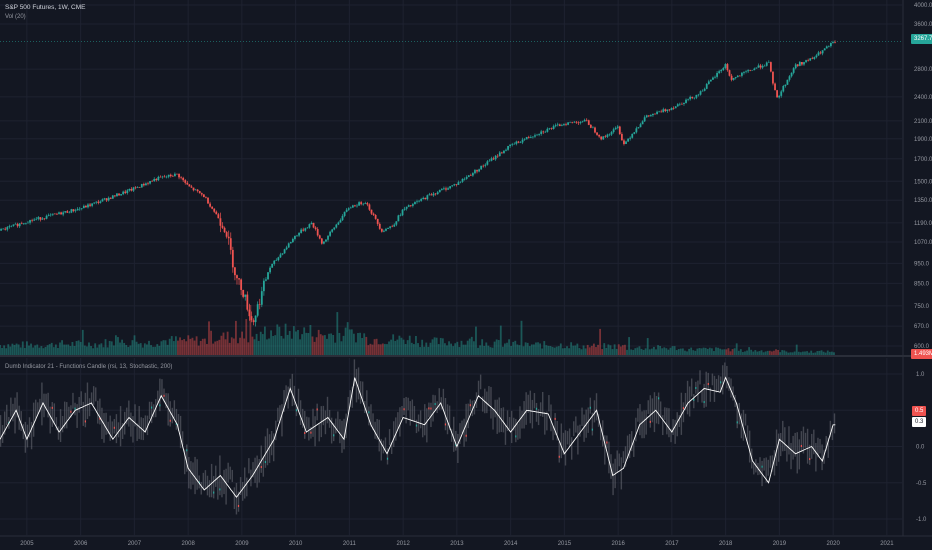  I want to click on price-tick-label: 1190.0, so click(923, 224).